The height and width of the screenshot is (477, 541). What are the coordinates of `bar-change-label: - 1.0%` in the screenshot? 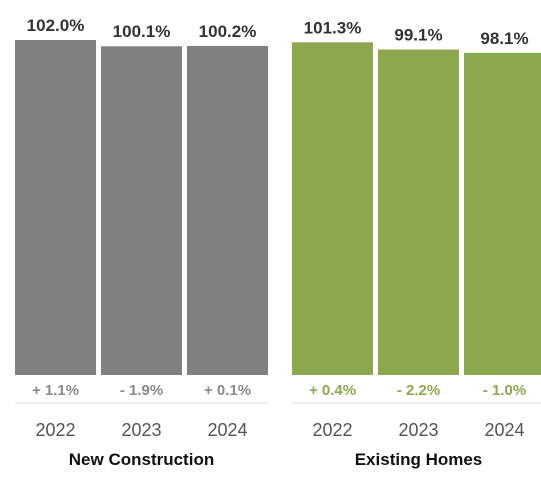 It's located at (504, 390).